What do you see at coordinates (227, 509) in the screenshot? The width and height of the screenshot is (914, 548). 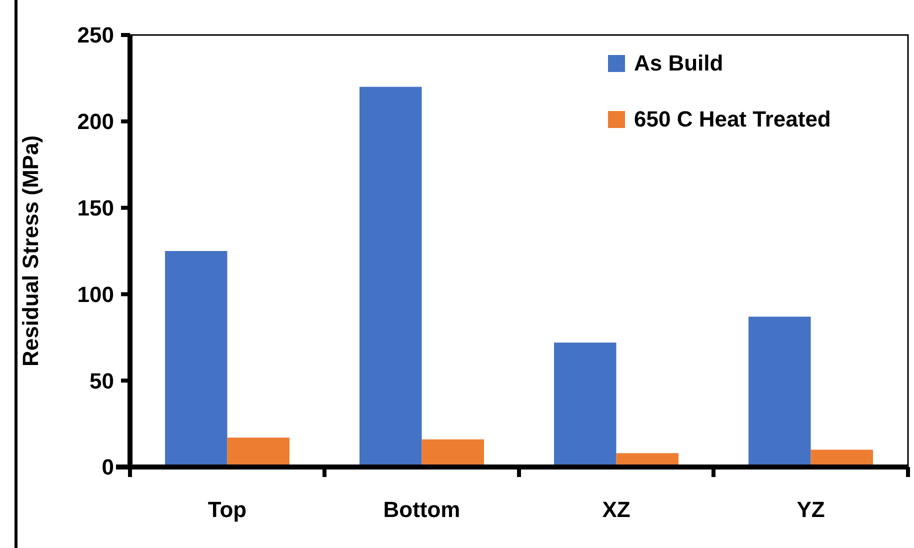 I see `x-tick-label: Top` at bounding box center [227, 509].